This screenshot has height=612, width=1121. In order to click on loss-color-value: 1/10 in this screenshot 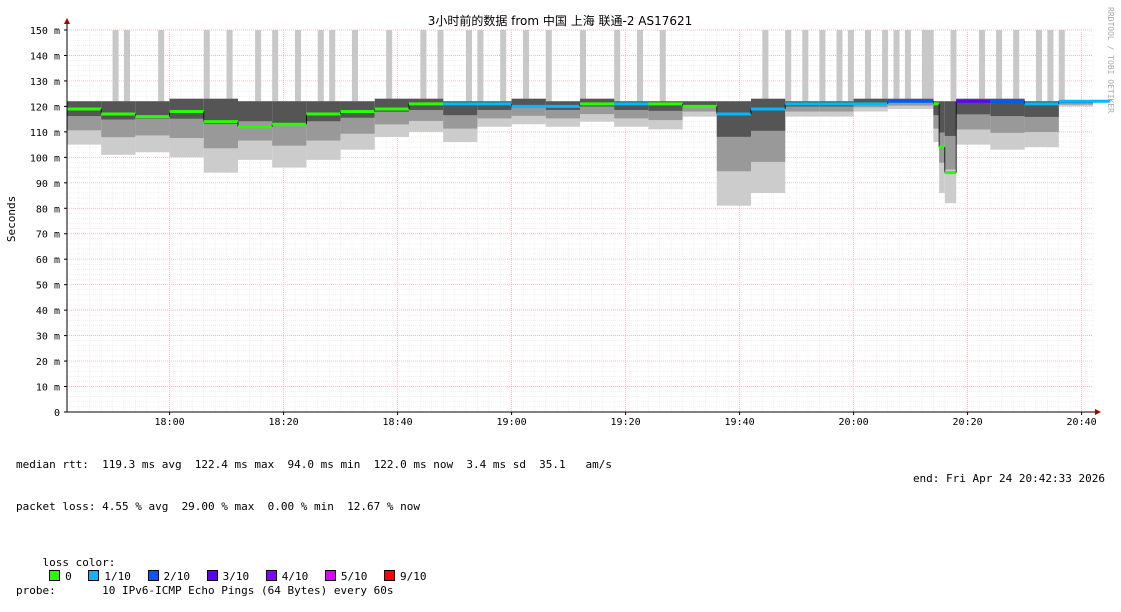, I will do `click(117, 576)`.